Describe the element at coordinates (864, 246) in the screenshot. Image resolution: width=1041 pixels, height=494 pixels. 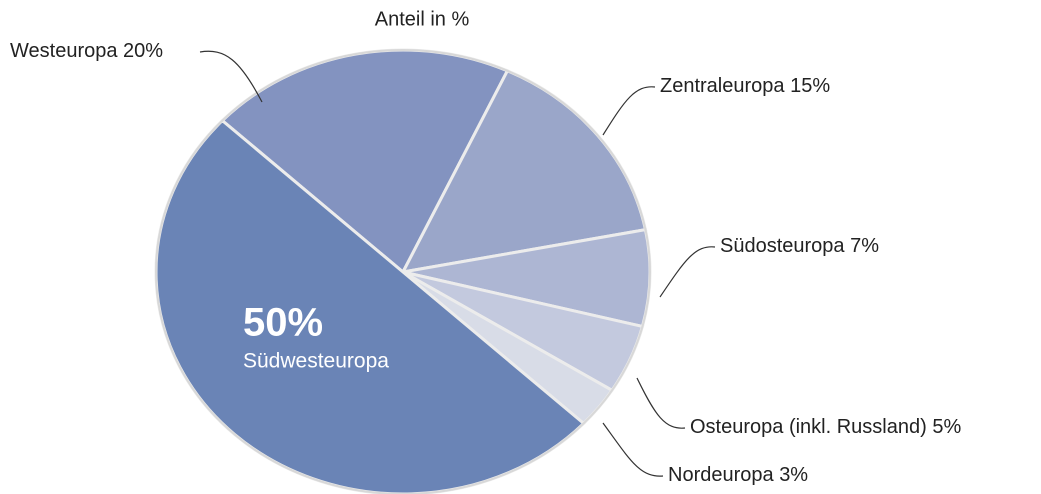
I see `slice-value: 7%` at that location.